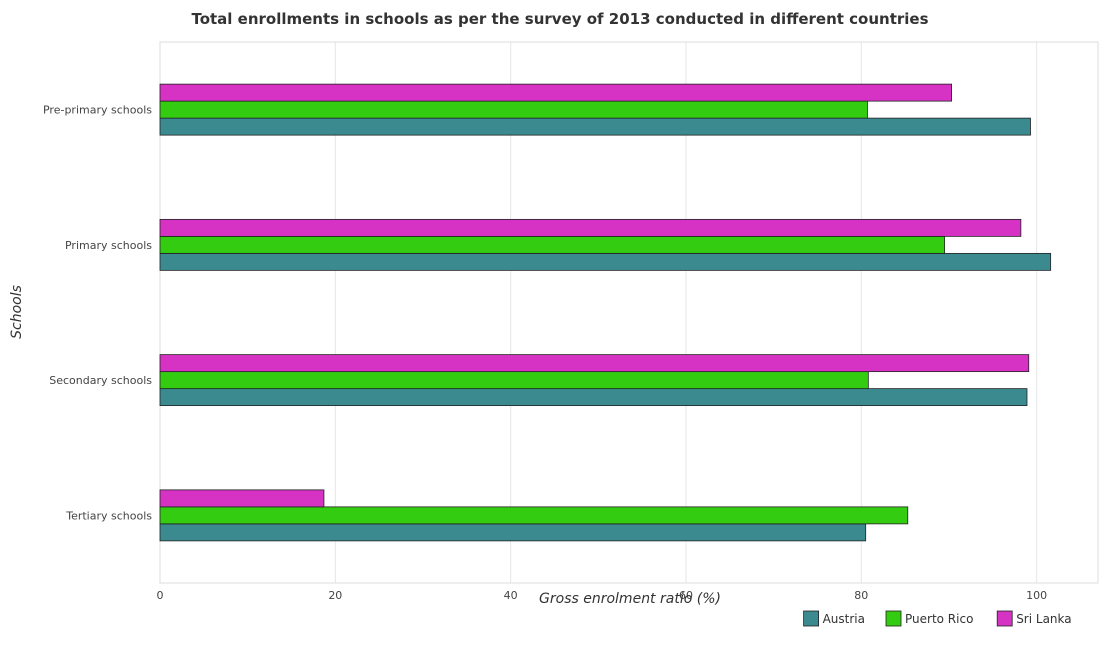 Image resolution: width=1099 pixels, height=650 pixels. What do you see at coordinates (534, 515) in the screenshot?
I see `bar-puerto-rico-tertiary-schools` at bounding box center [534, 515].